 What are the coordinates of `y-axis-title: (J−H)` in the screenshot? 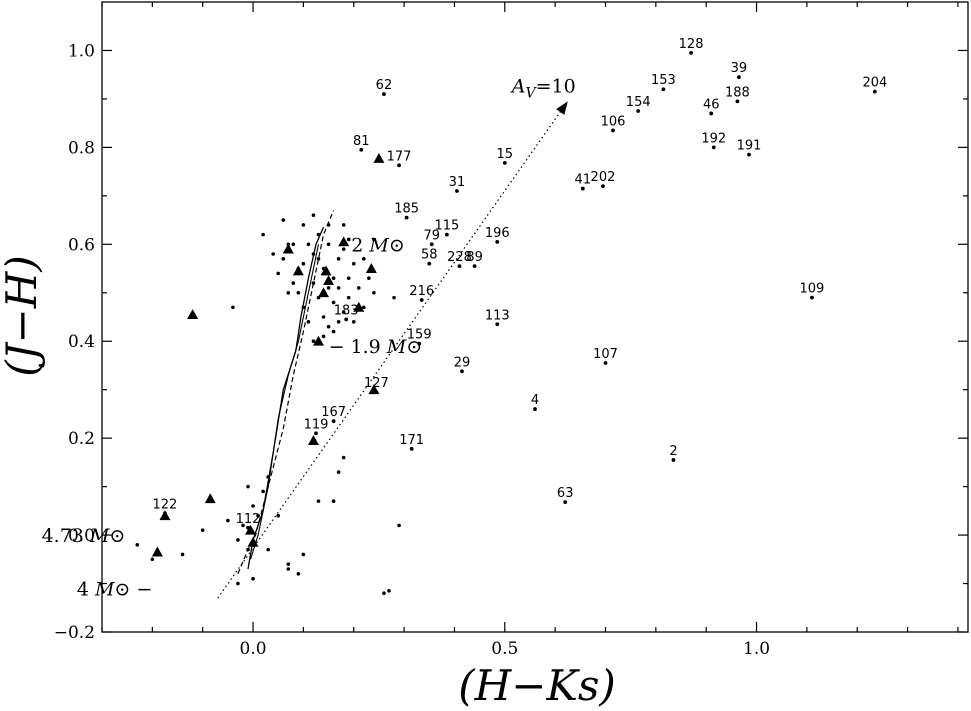 It's located at (23, 315).